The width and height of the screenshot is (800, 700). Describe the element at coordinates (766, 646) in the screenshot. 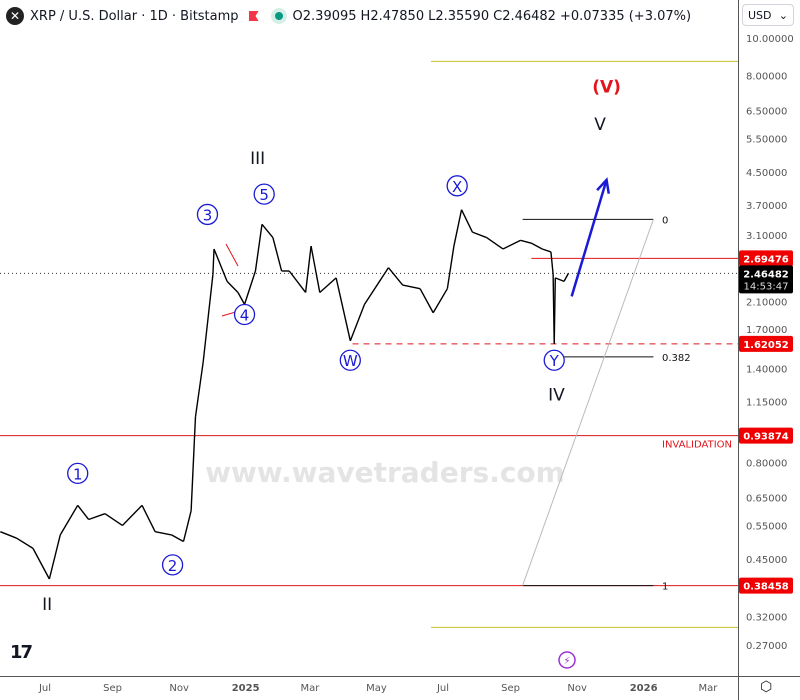

I see `y-tick-label: 0.27000` at that location.